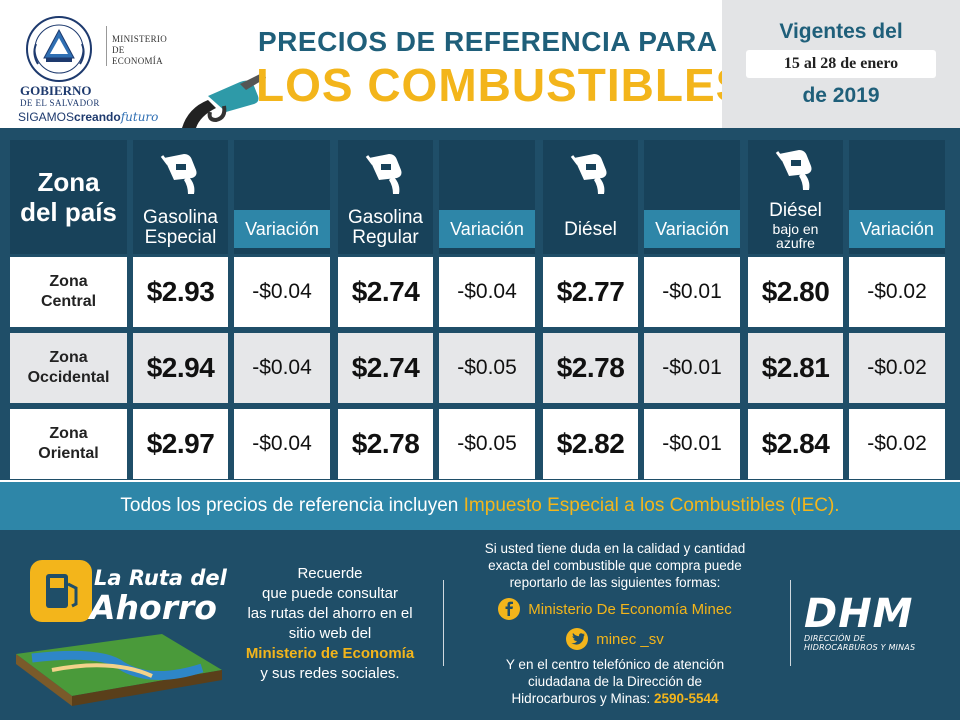 This screenshot has height=720, width=960. I want to click on zone-line2: Central, so click(68, 301).